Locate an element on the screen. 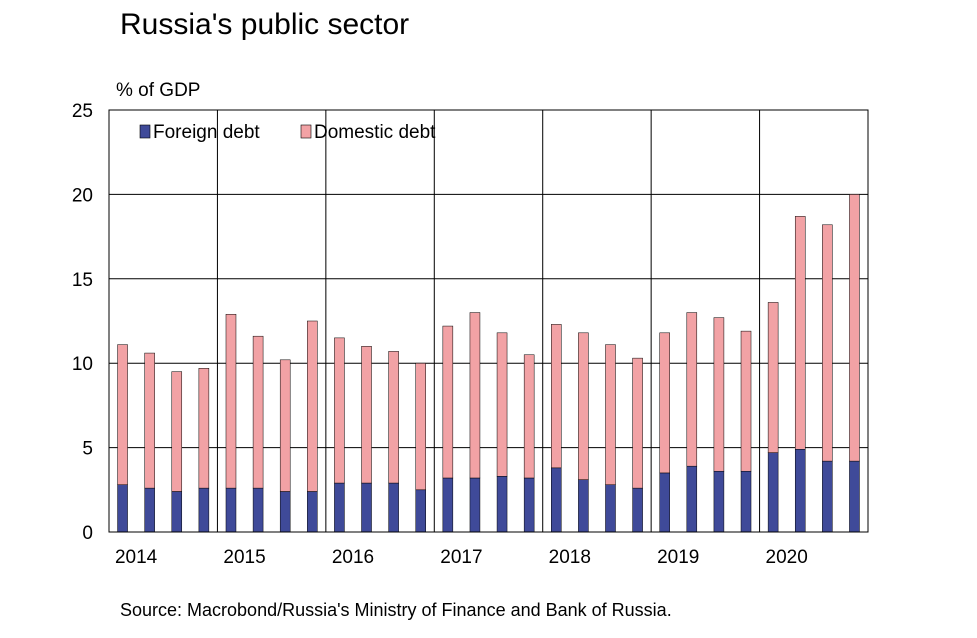 The image size is (977, 638). chart-title: Russia's public sector is located at coordinates (265, 24).